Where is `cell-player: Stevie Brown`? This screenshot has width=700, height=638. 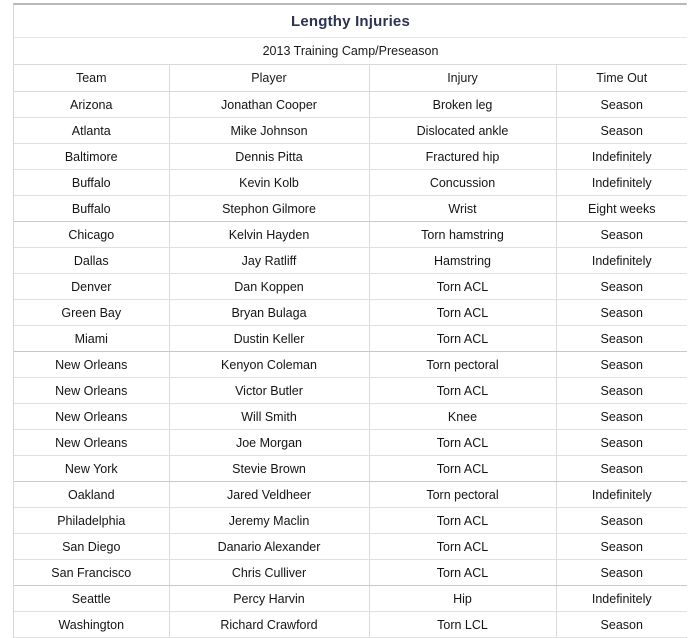 cell-player: Stevie Brown is located at coordinates (269, 468).